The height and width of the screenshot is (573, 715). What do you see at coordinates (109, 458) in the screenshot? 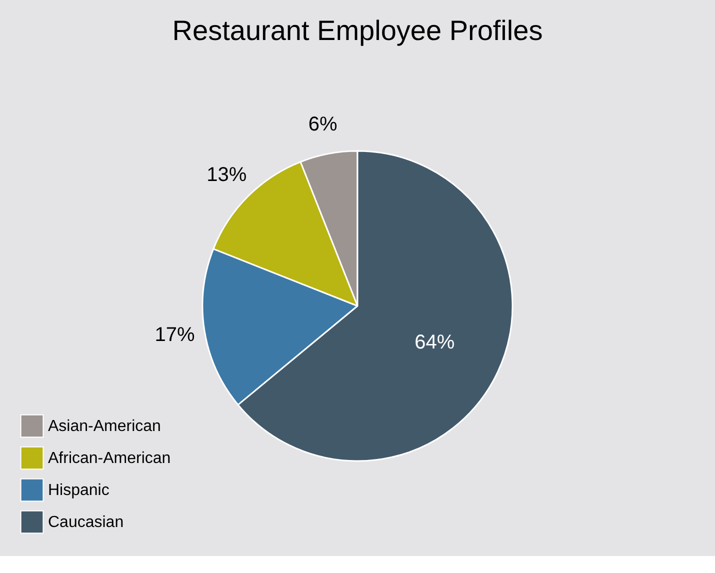
I see `legend-label: African-American` at bounding box center [109, 458].